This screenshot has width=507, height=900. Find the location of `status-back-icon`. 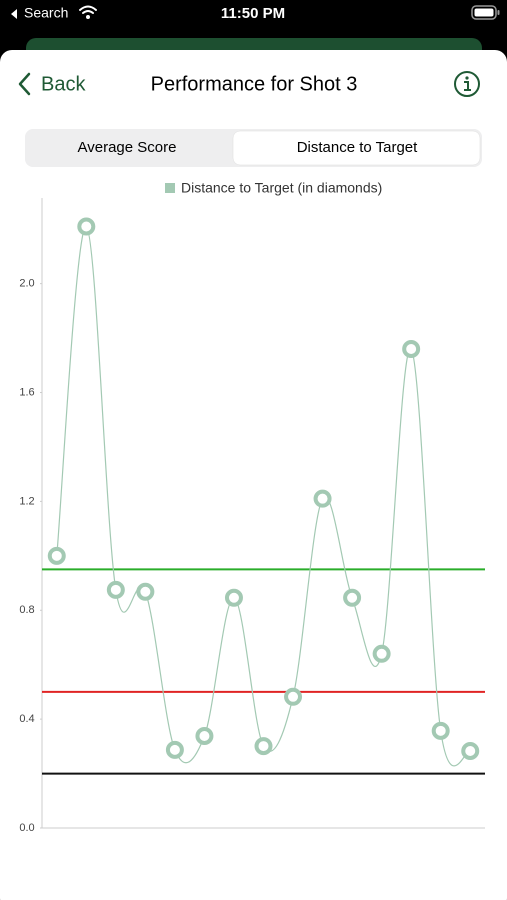

status-back-icon is located at coordinates (14, 14).